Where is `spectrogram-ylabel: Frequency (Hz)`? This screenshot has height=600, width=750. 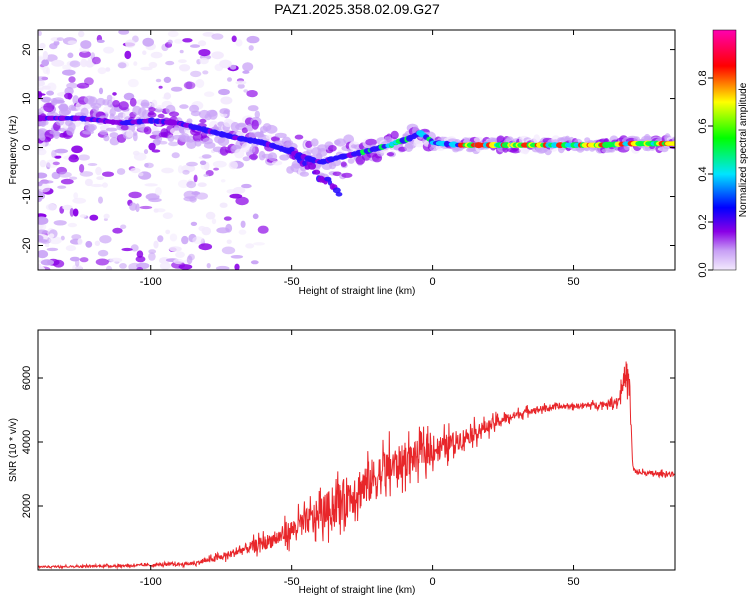 spectrogram-ylabel: Frequency (Hz) is located at coordinates (13, 150).